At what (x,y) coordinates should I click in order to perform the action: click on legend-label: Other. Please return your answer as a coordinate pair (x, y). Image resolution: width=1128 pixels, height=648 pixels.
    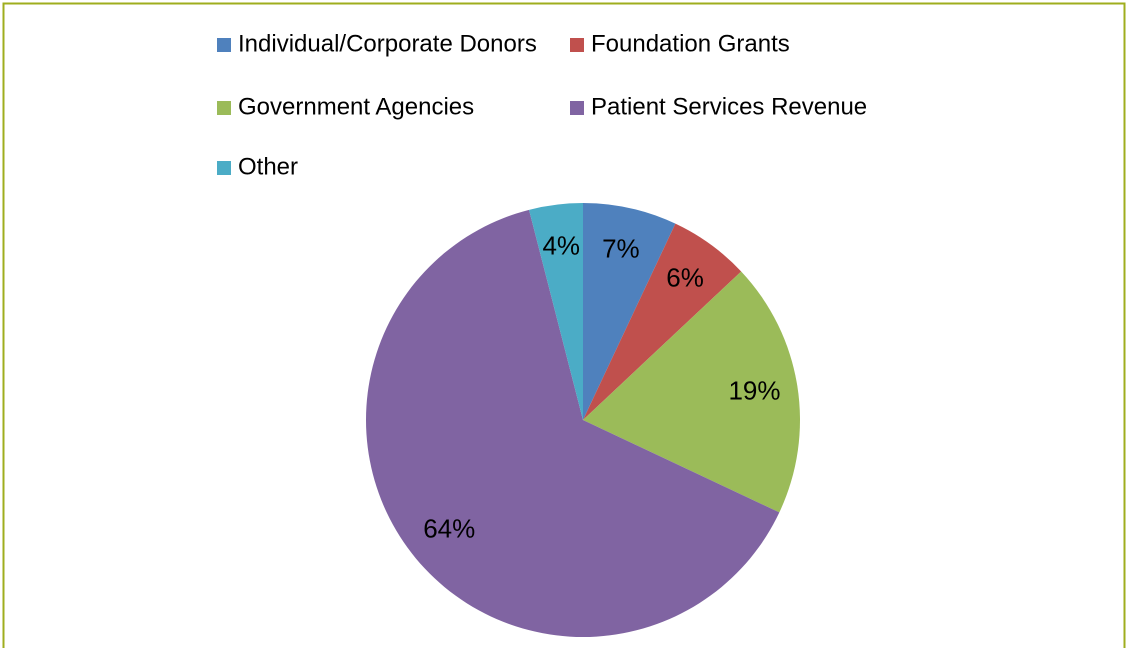
    Looking at the image, I should click on (268, 166).